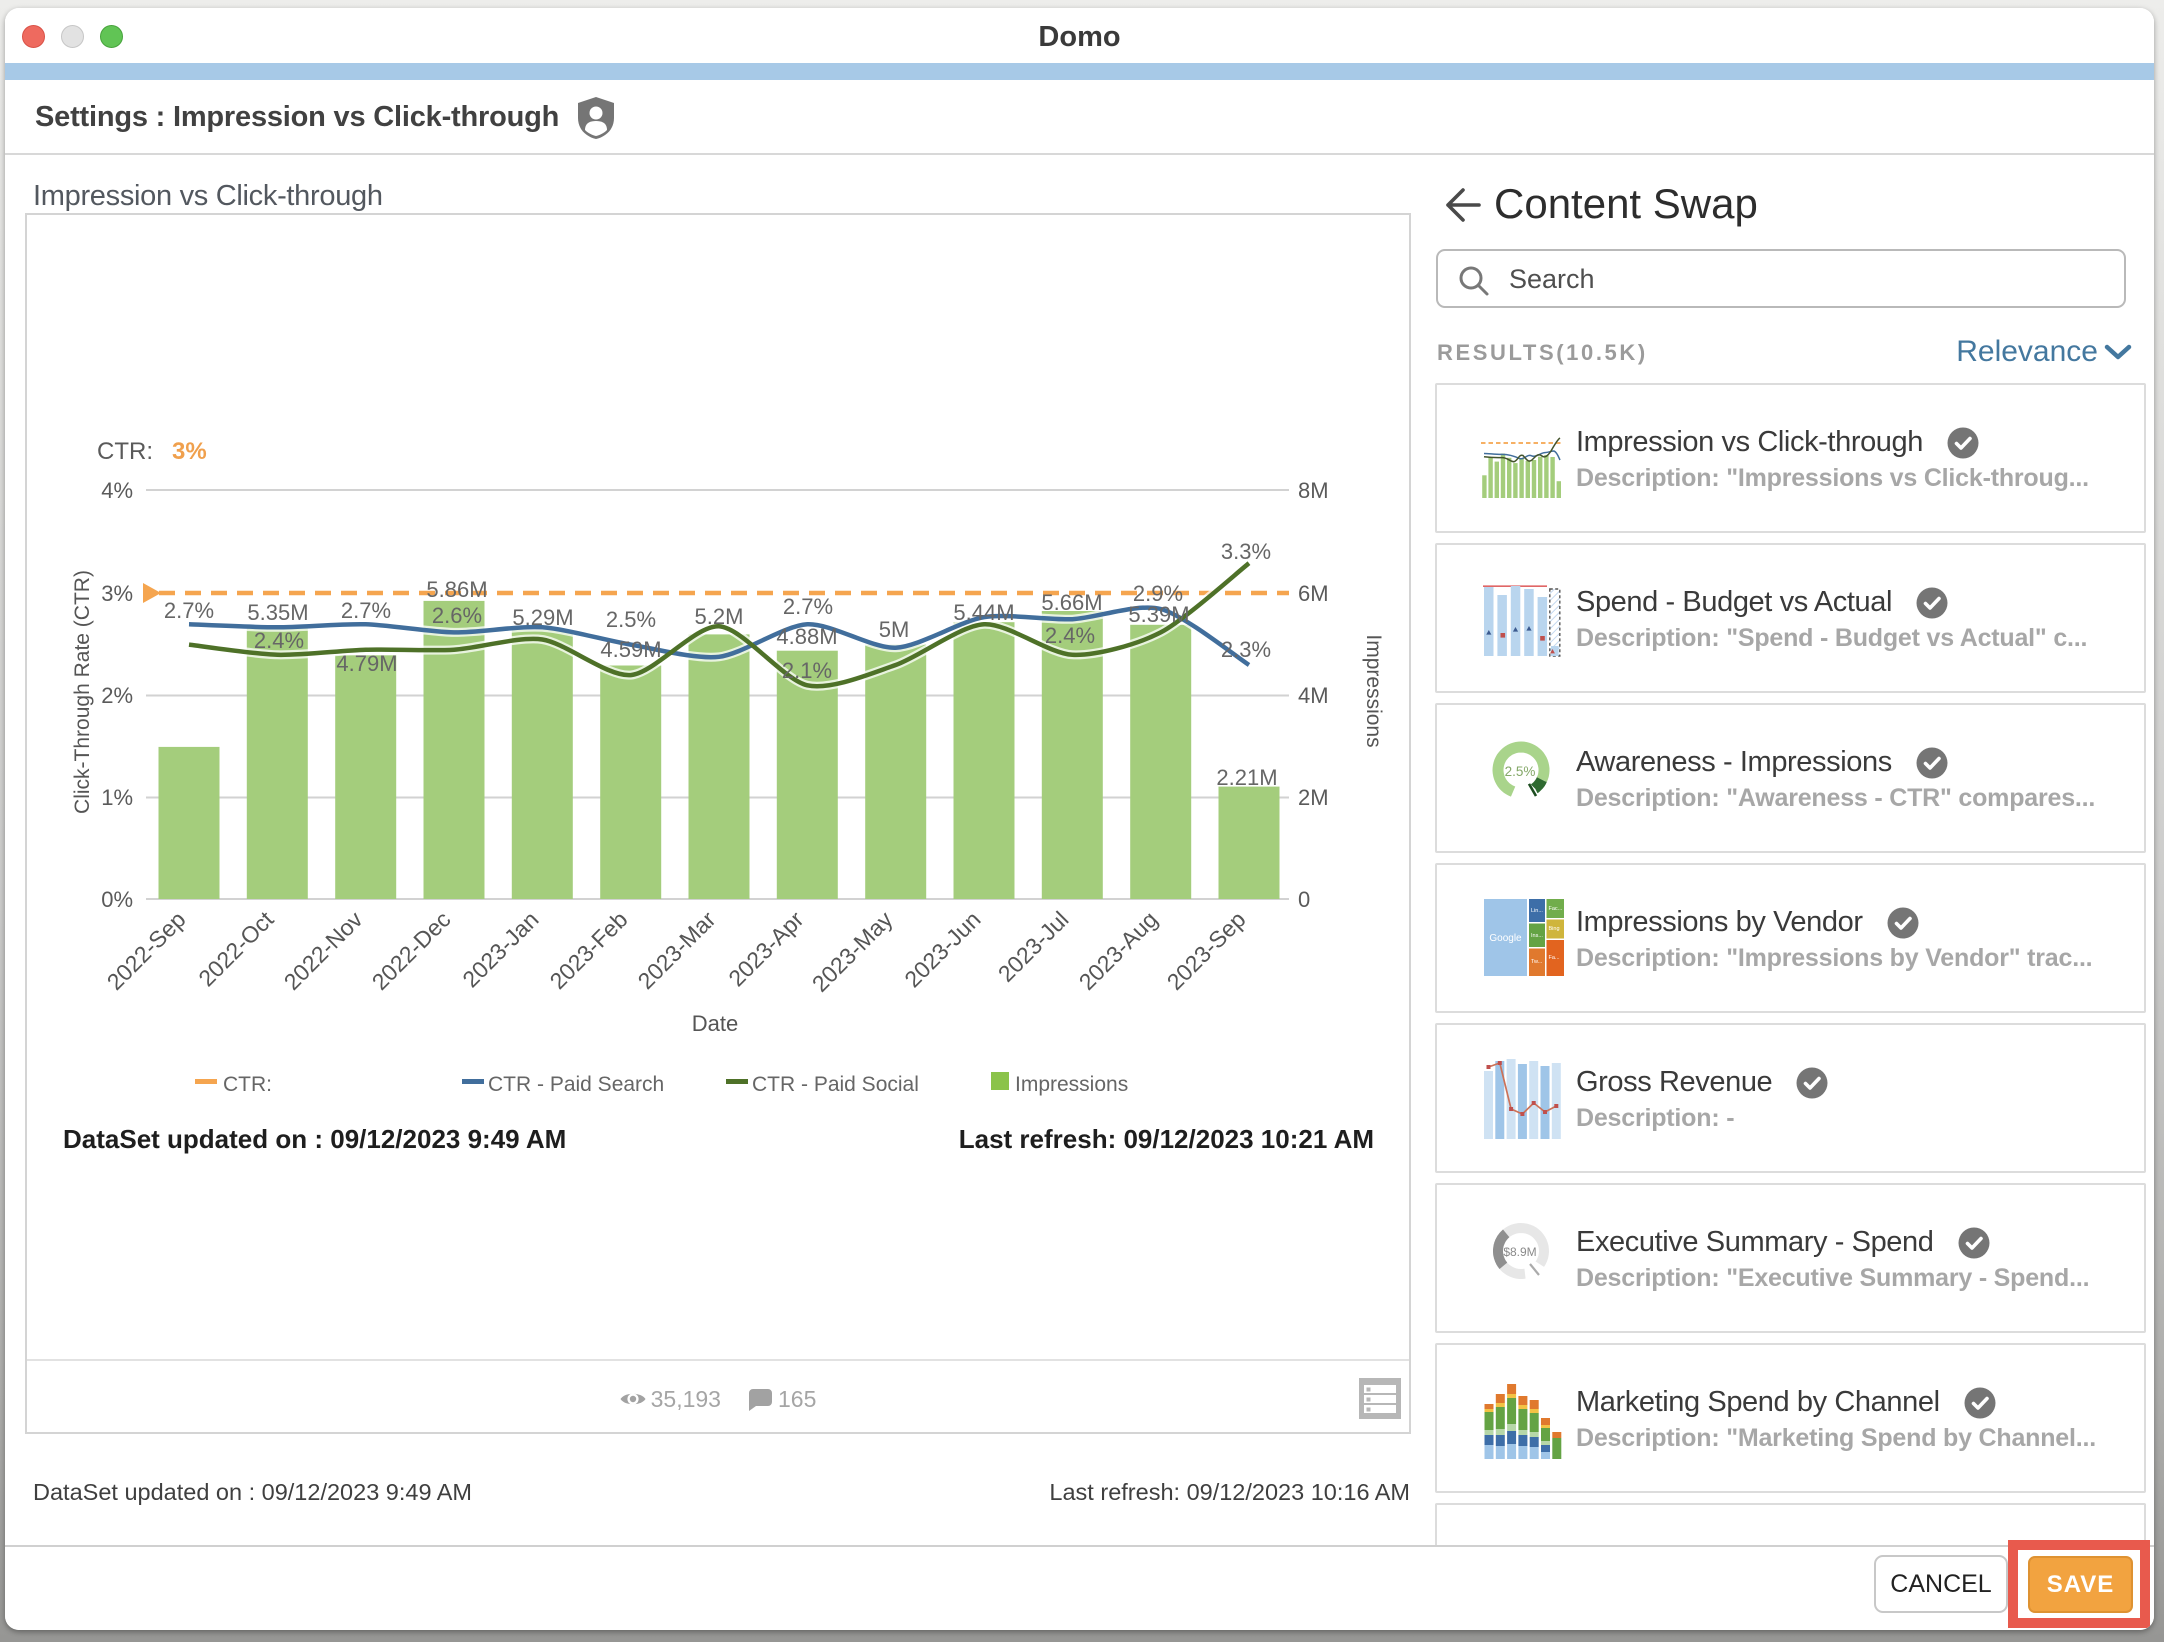 This screenshot has height=1642, width=2164. Describe the element at coordinates (1033, 946) in the screenshot. I see `svg-text: 2023-Jul` at that location.